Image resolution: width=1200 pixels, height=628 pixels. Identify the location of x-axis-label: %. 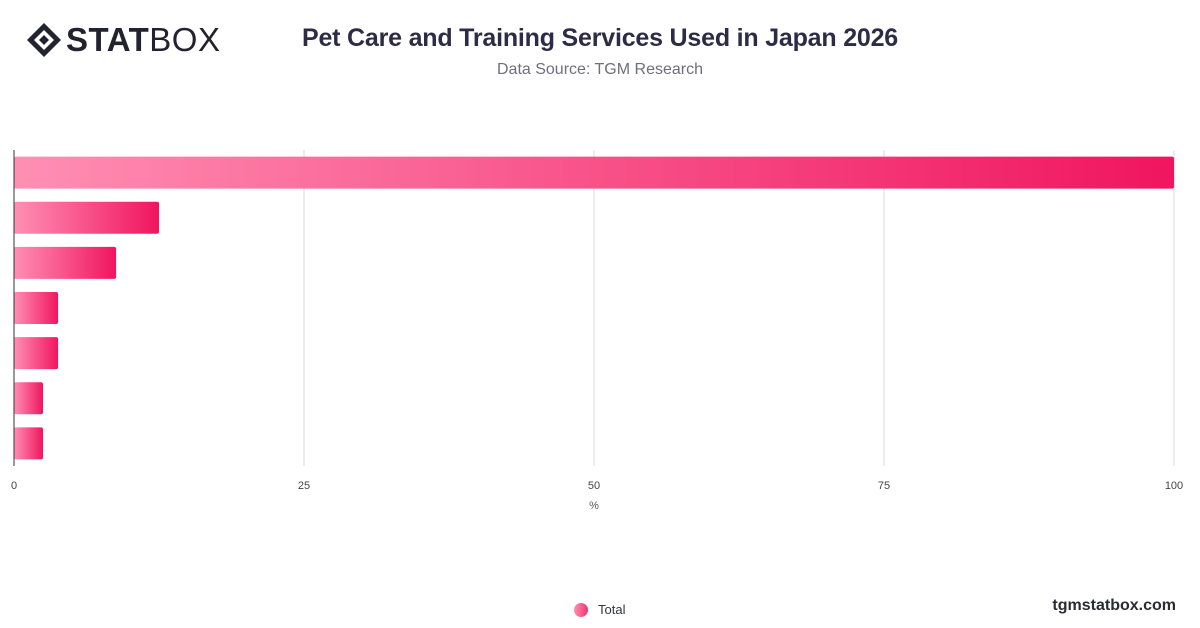
(594, 506).